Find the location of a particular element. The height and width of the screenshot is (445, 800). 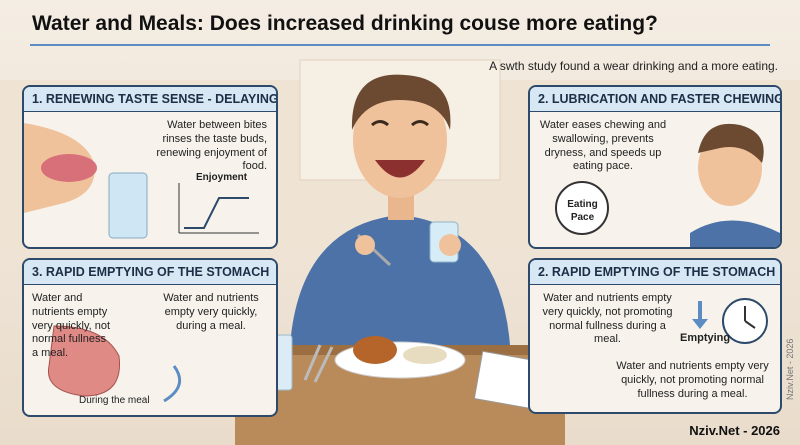

panel-heading: 3. RAPID EMPTYING OF THE STOMACH is located at coordinates (150, 272).